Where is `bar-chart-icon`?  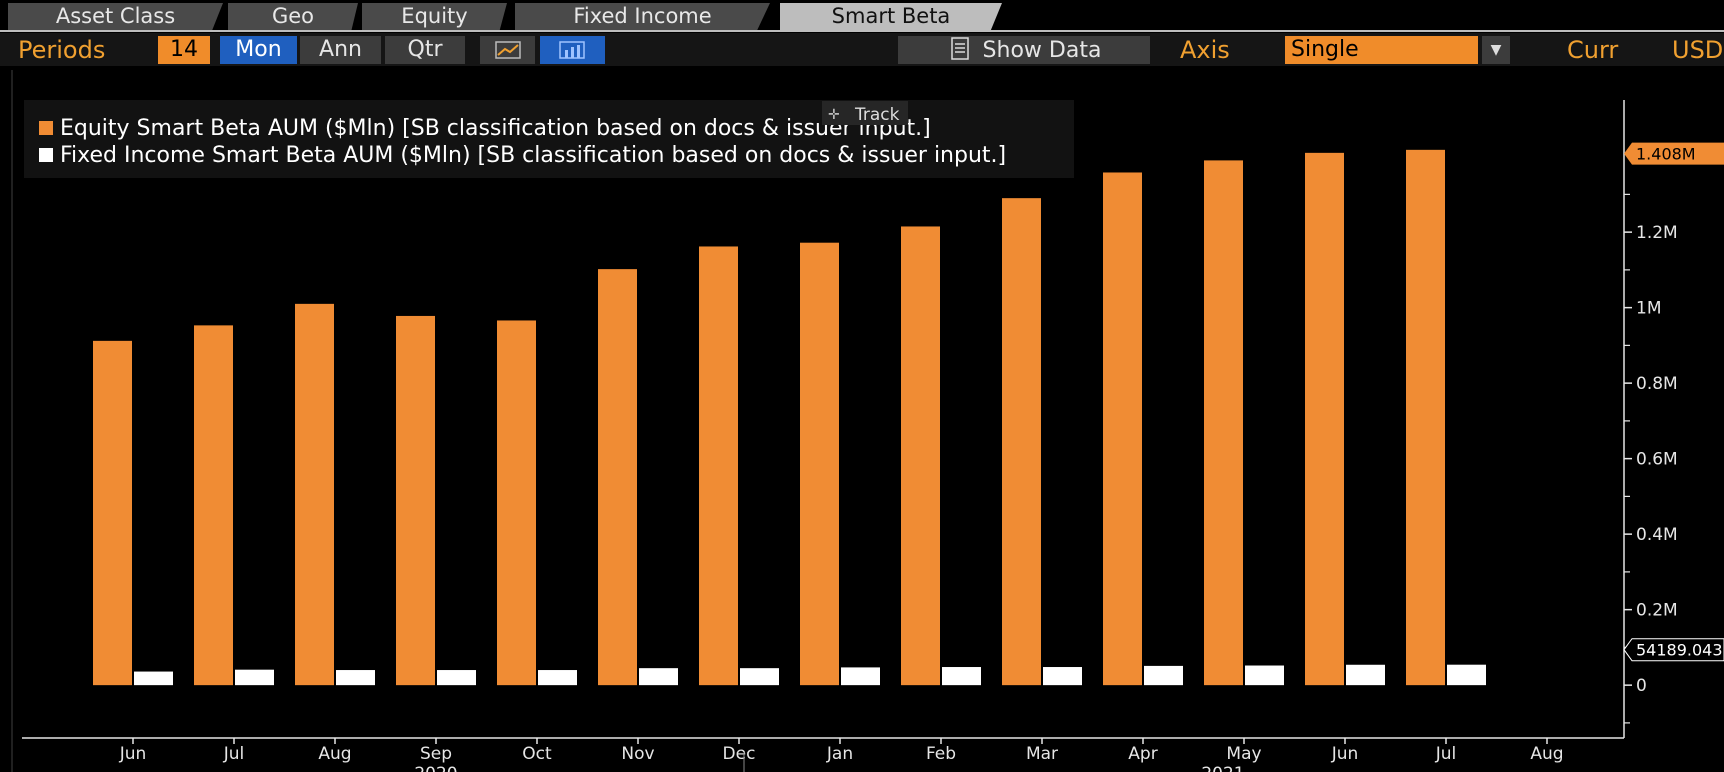
bar-chart-icon is located at coordinates (572, 50).